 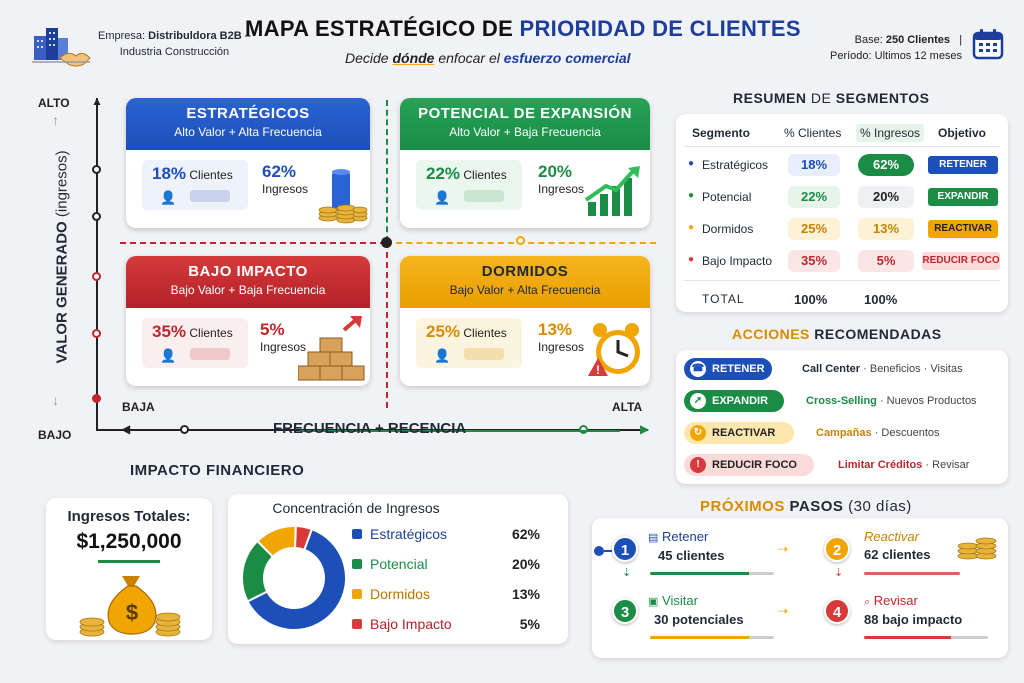 What do you see at coordinates (749, 465) in the screenshot?
I see `action-pill-reducir-foco: ! REDUCIR FOCO` at bounding box center [749, 465].